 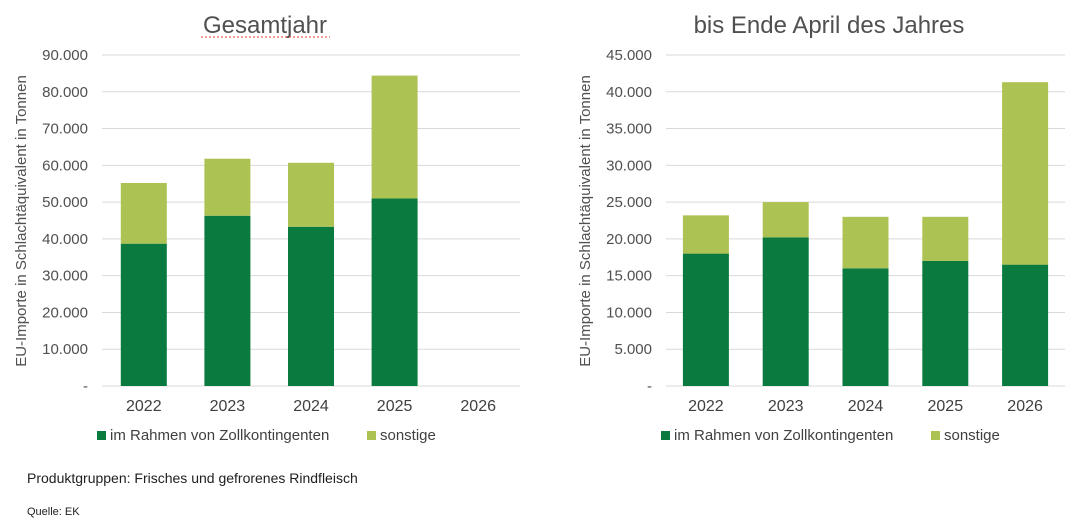 I want to click on chart-title: Gesamtjahr, so click(x=265, y=25).